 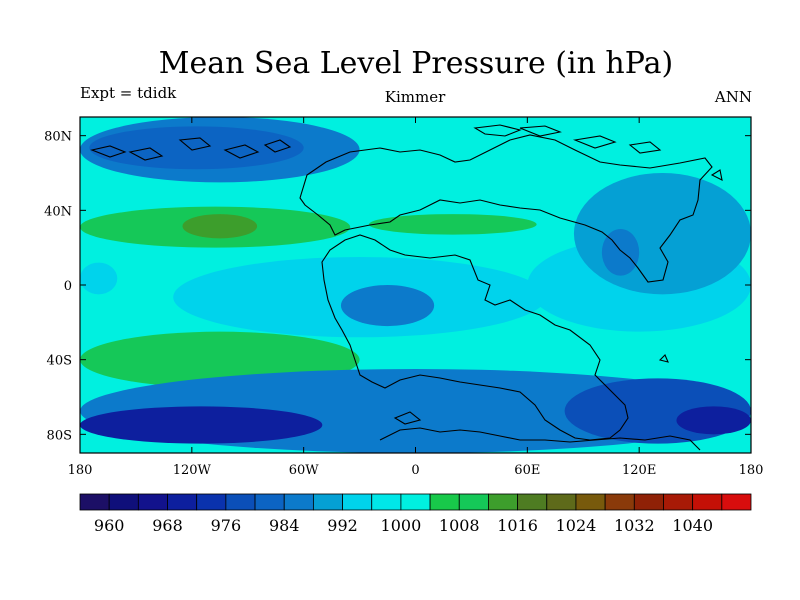 I want to click on region-north-america-low, so click(x=620, y=252).